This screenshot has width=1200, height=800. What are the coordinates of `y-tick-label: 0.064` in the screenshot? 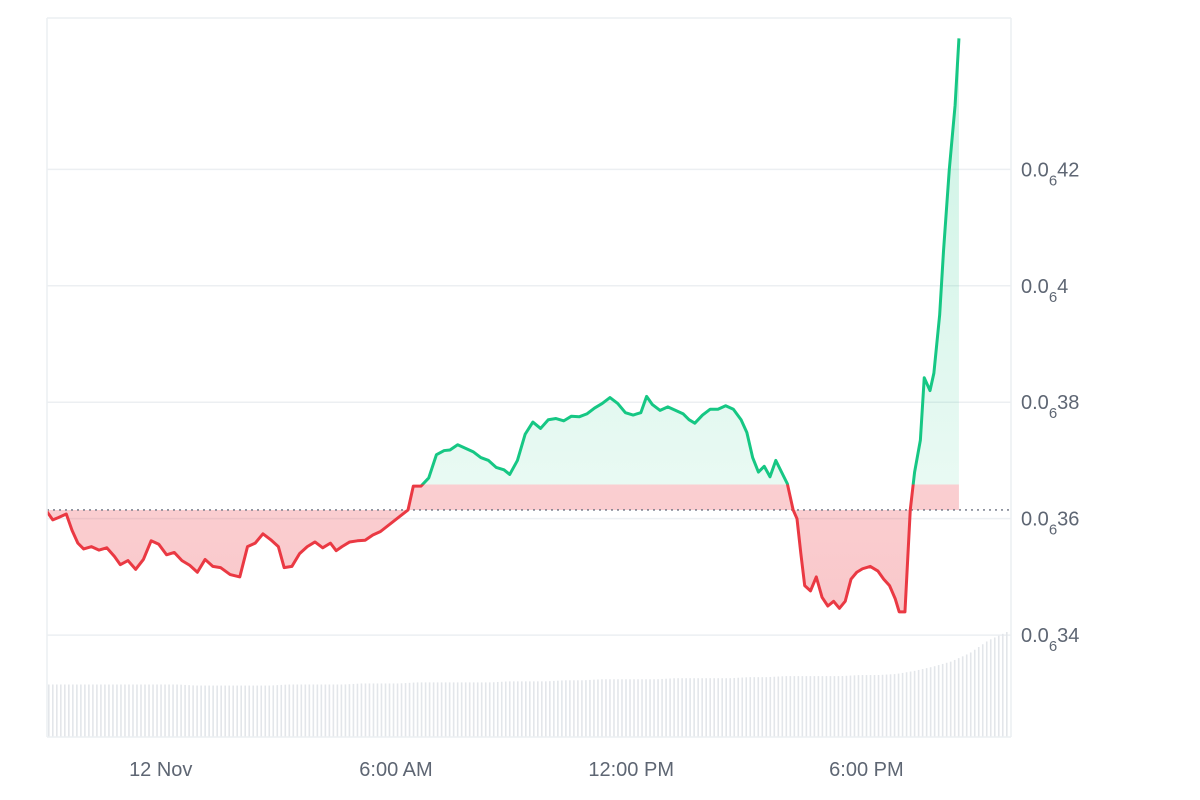 It's located at (1044, 291).